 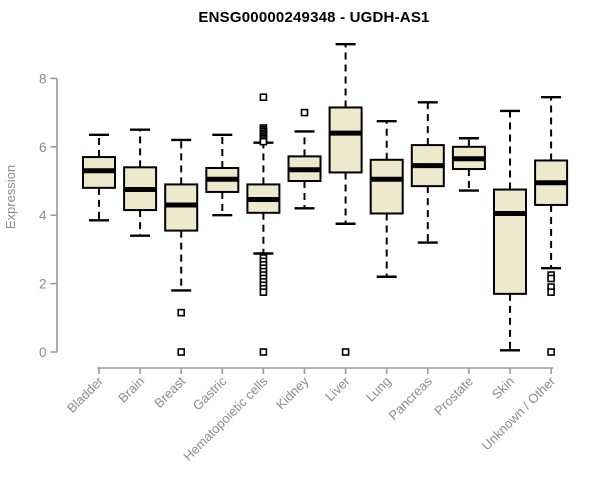 I want to click on y-tick-label: 4, so click(x=43, y=215).